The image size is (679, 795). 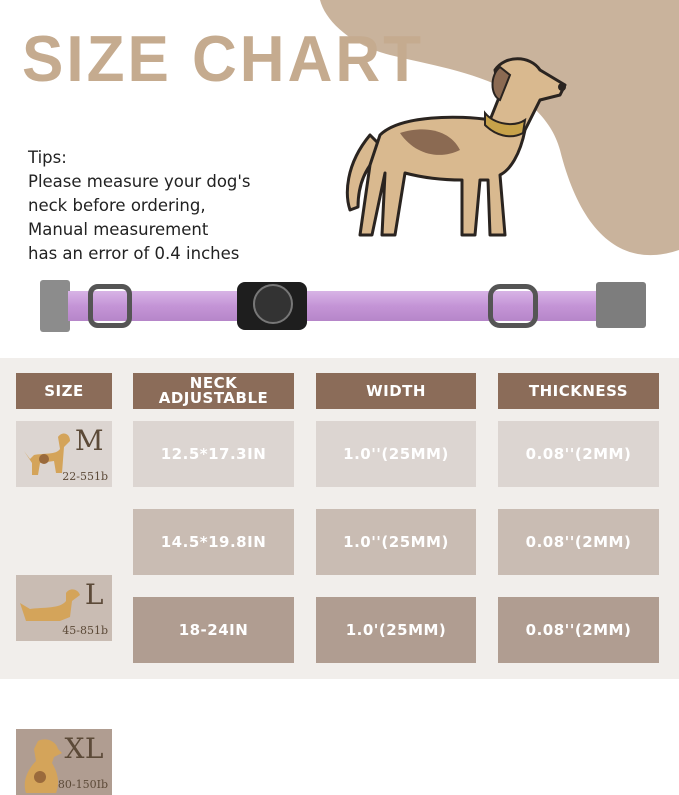 I want to click on neck-cell: 18-24IN, so click(x=213, y=630).